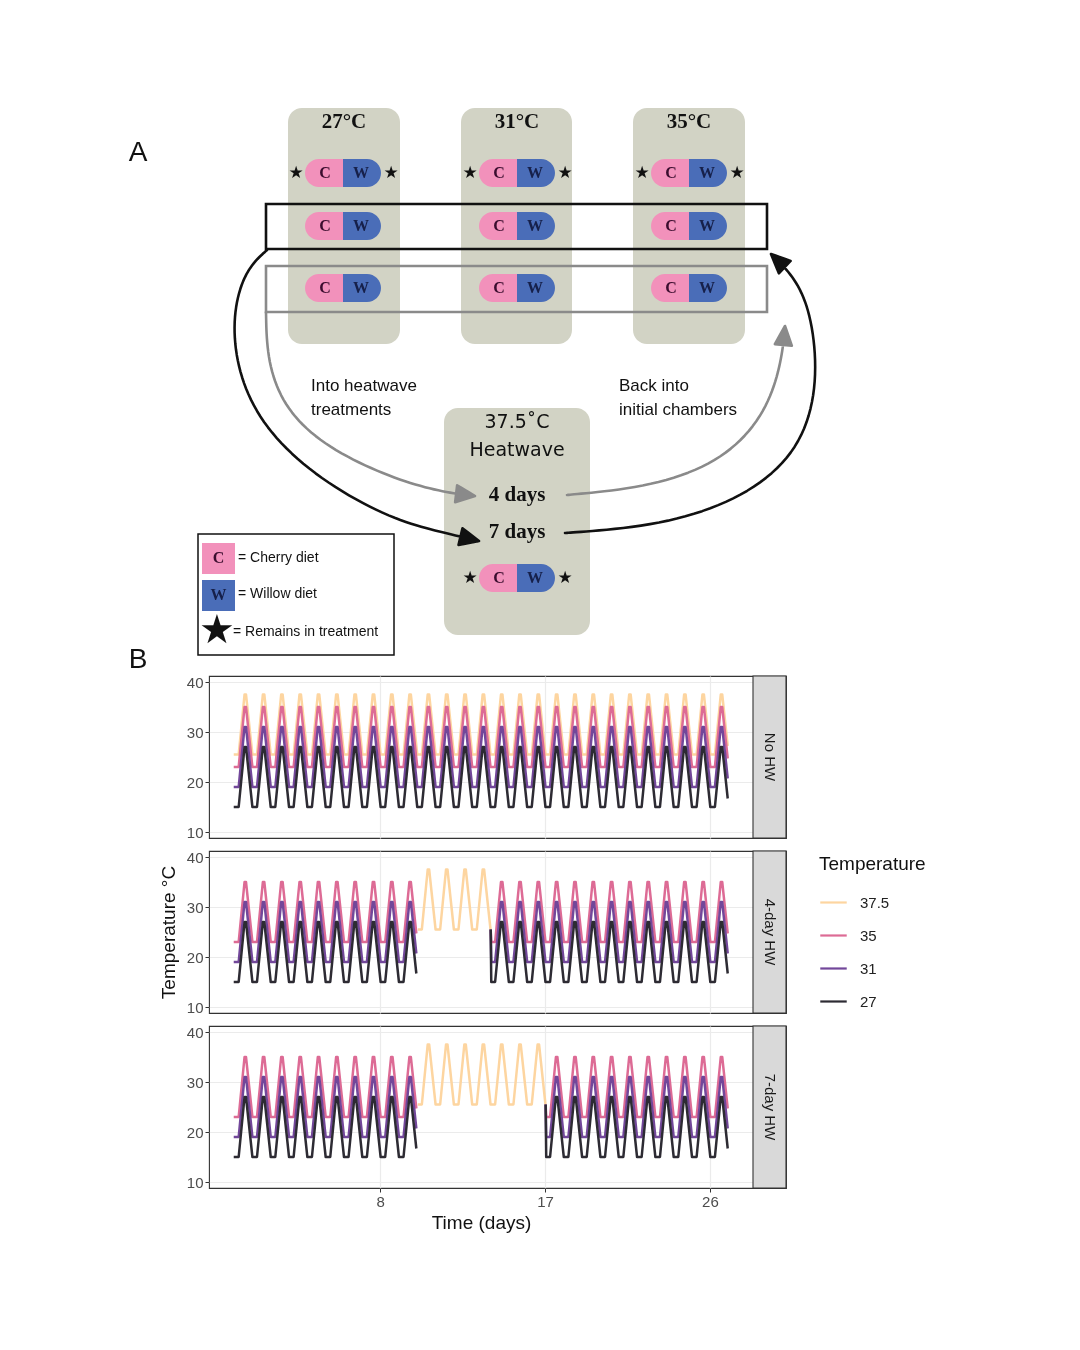  What do you see at coordinates (872, 863) in the screenshot?
I see `legend-title: Temperature` at bounding box center [872, 863].